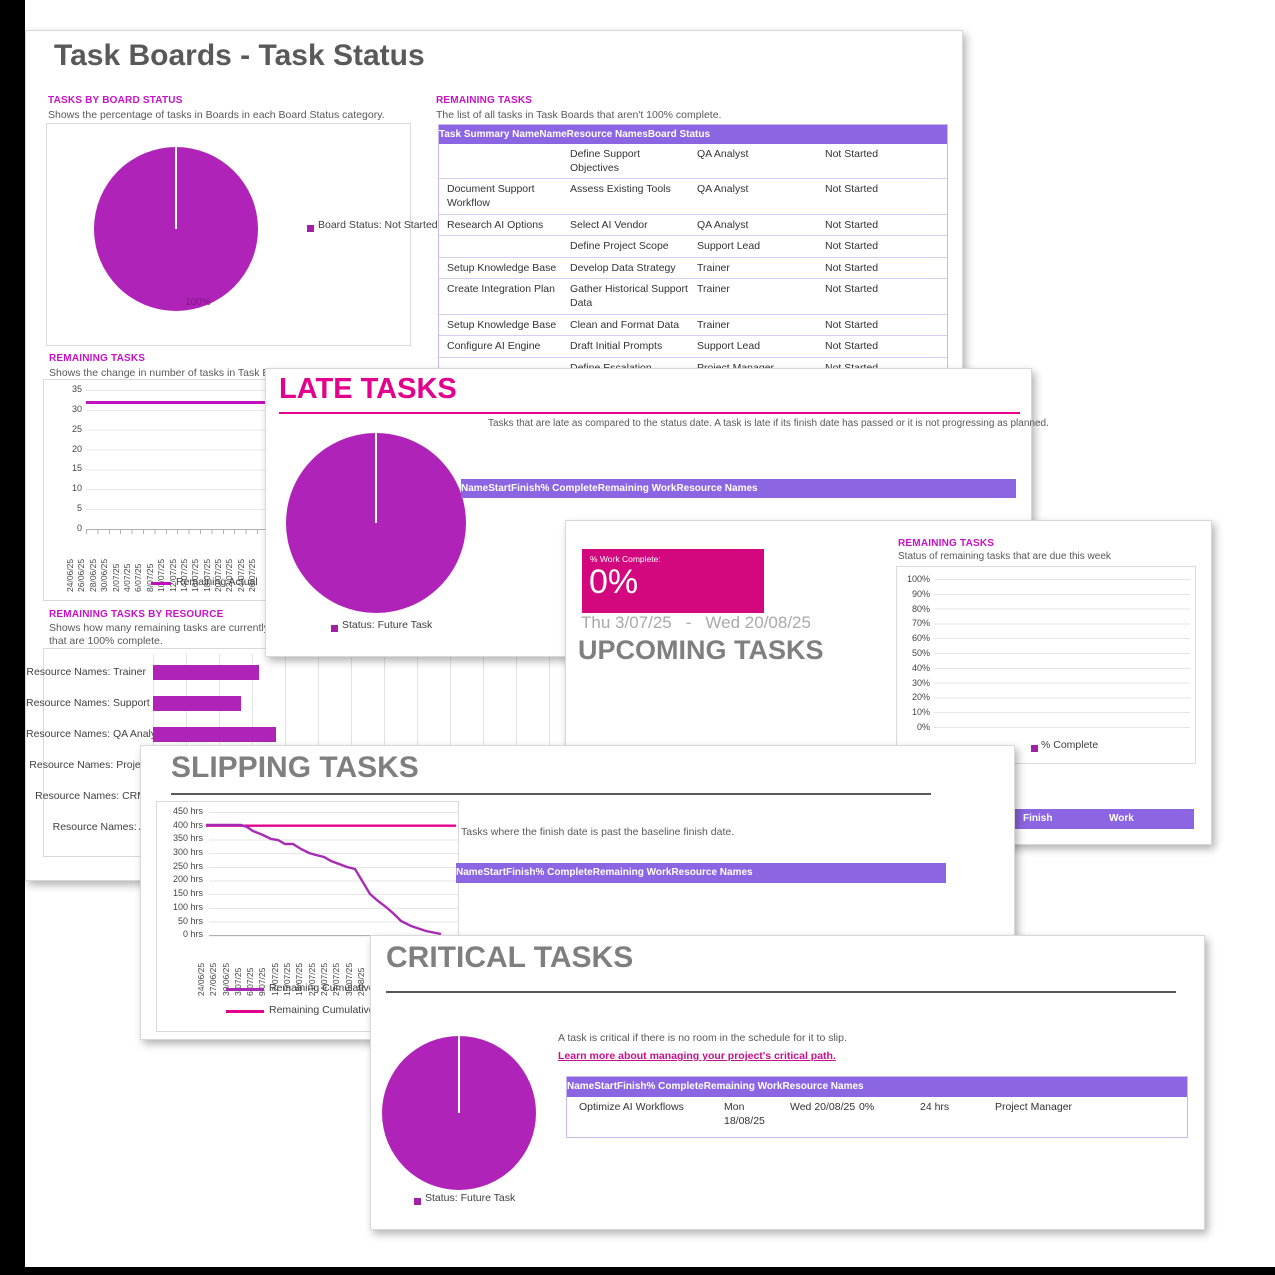  I want to click on bar-category-label: Resource Names: Trainer, so click(86, 672).